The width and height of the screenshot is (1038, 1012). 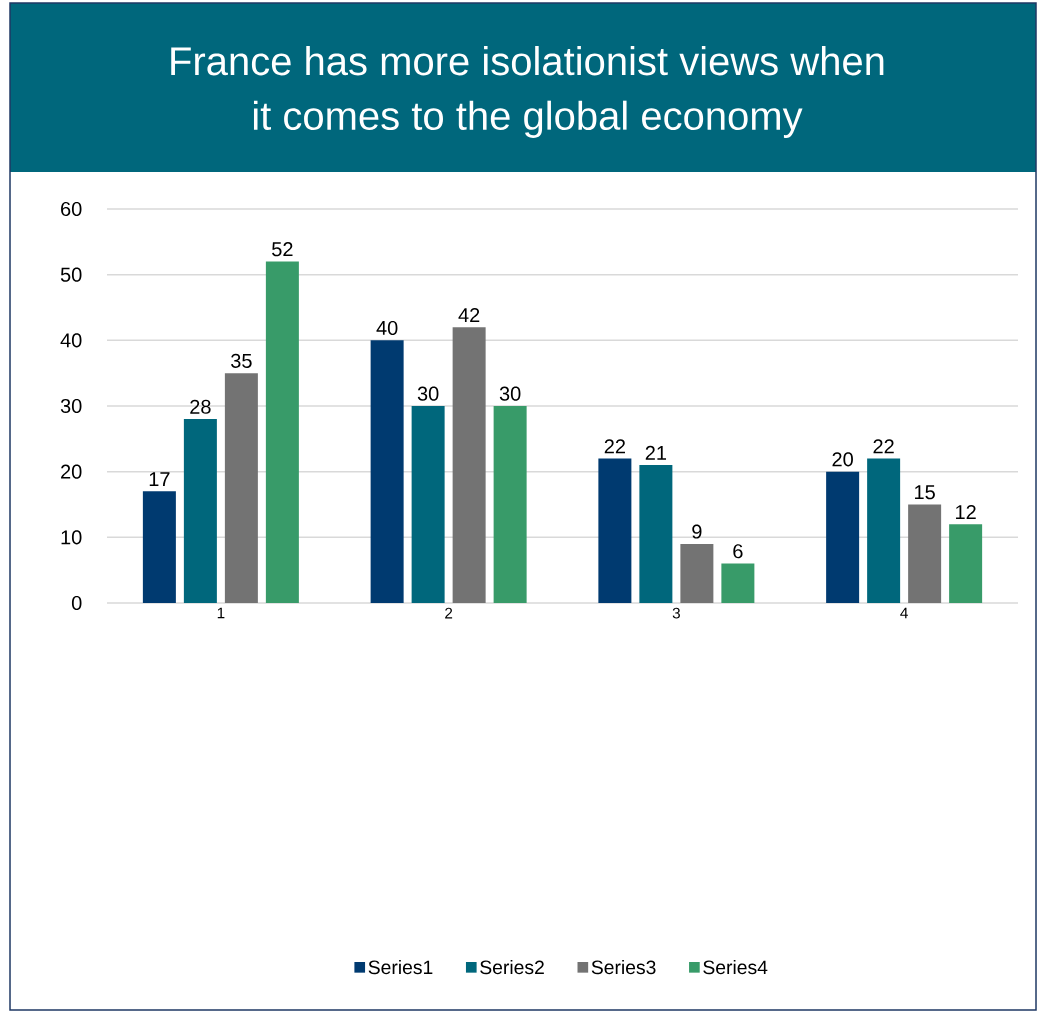 What do you see at coordinates (512, 967) in the screenshot?
I see `legend-label: Series2` at bounding box center [512, 967].